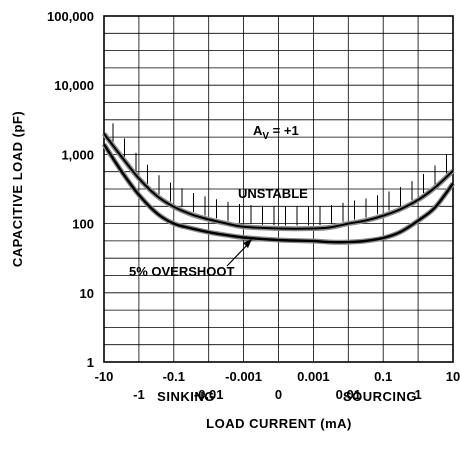 The image size is (460, 455). Describe the element at coordinates (90, 362) in the screenshot. I see `y-tick-label: 1` at that location.